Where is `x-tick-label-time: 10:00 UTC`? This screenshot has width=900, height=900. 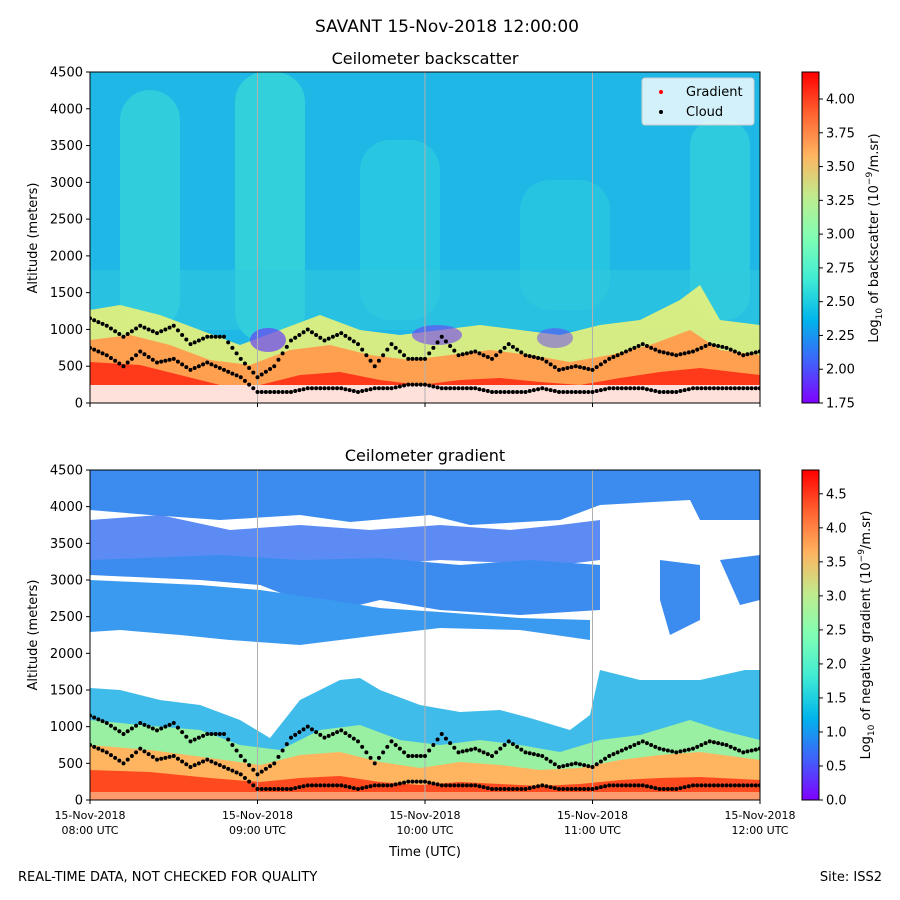 x-tick-label-time: 10:00 UTC is located at coordinates (424, 830).